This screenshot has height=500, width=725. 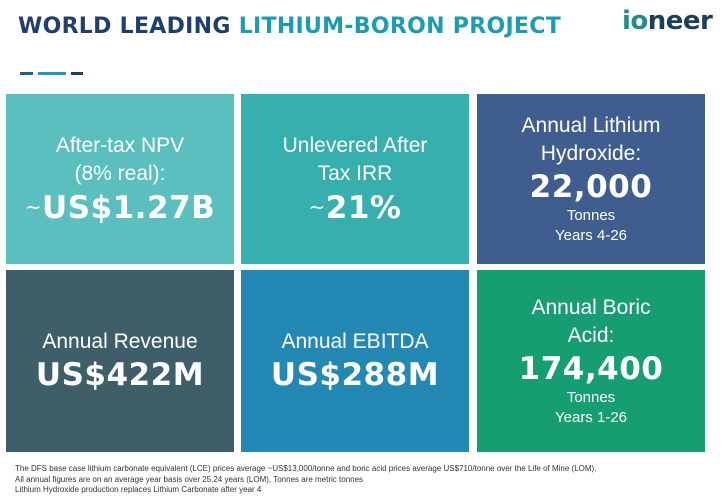 What do you see at coordinates (591, 335) in the screenshot?
I see `boric-label-line-2: Acid:` at bounding box center [591, 335].